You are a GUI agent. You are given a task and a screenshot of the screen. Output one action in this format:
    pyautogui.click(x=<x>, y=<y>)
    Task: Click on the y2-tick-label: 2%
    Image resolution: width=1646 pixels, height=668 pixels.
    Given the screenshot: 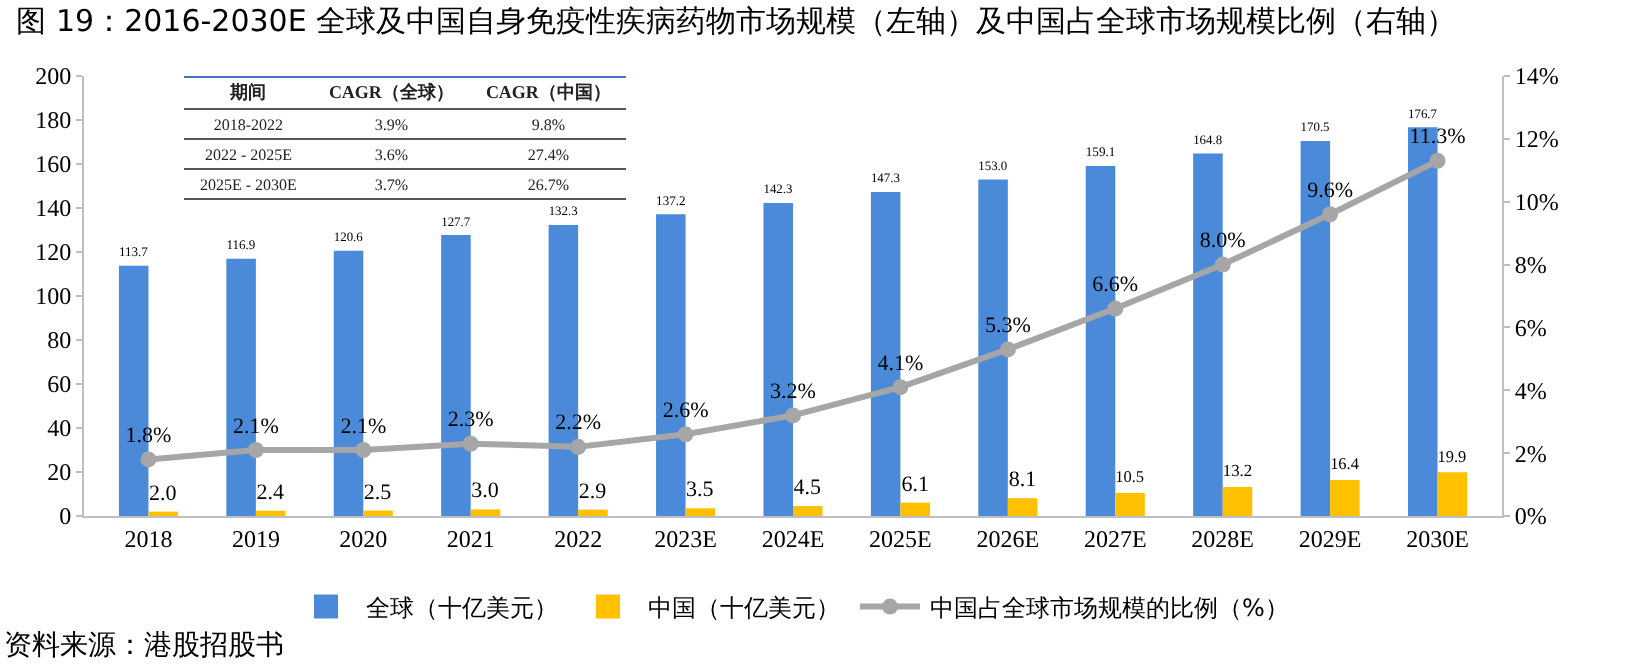 What is the action you would take?
    pyautogui.click(x=1530, y=453)
    